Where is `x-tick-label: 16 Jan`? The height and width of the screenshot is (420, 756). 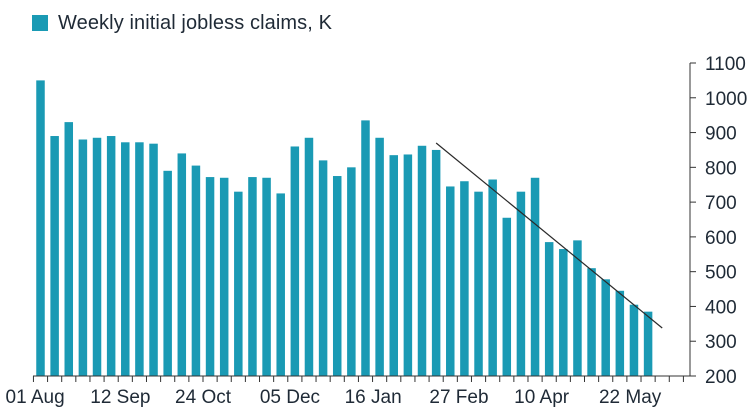 x-tick-label: 16 Jan is located at coordinates (373, 397).